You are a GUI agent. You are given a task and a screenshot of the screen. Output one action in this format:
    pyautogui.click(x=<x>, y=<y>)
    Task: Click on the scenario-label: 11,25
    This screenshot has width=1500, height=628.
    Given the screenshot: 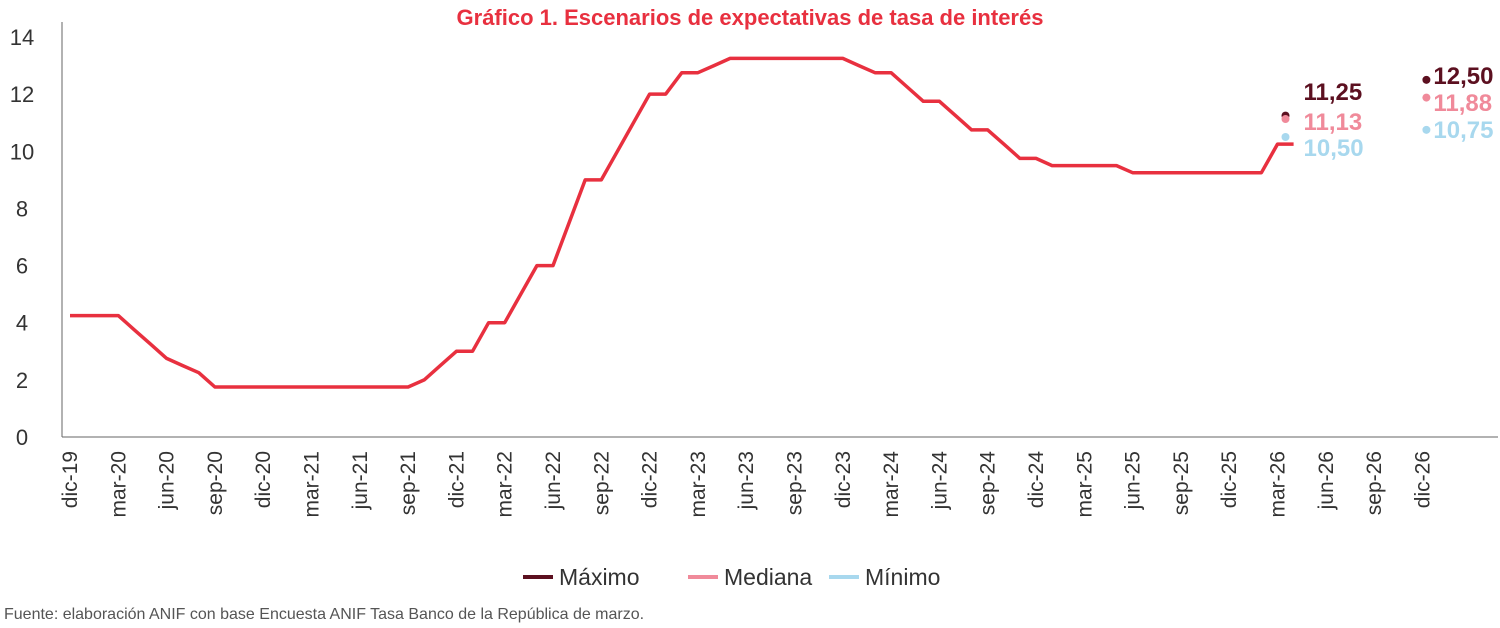 What is the action you would take?
    pyautogui.click(x=1333, y=92)
    